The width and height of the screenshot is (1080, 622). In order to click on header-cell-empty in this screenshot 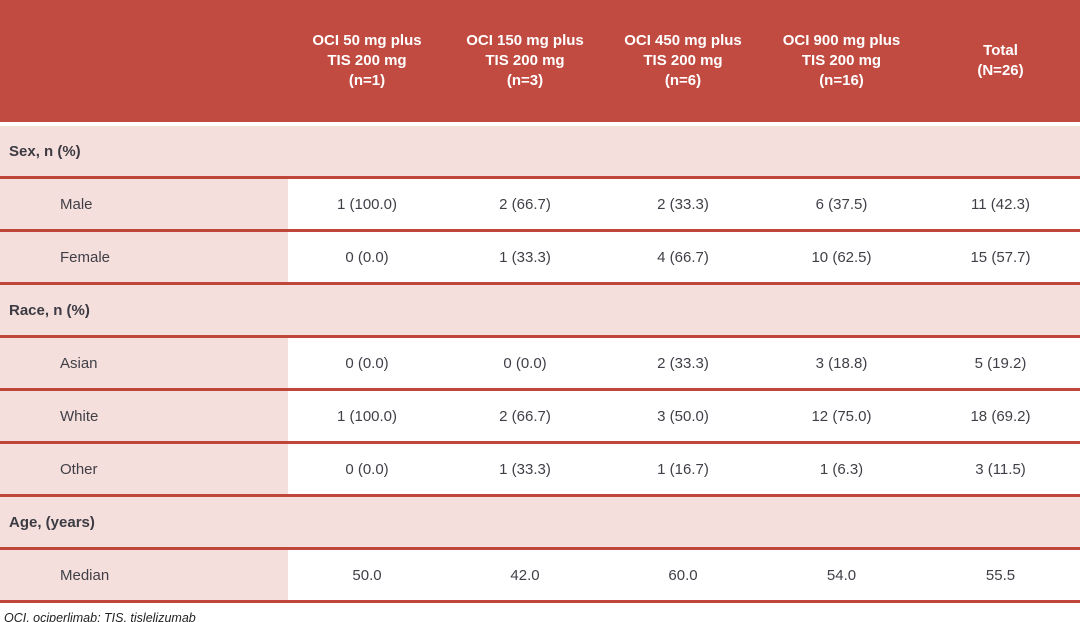, I will do `click(144, 63)`.